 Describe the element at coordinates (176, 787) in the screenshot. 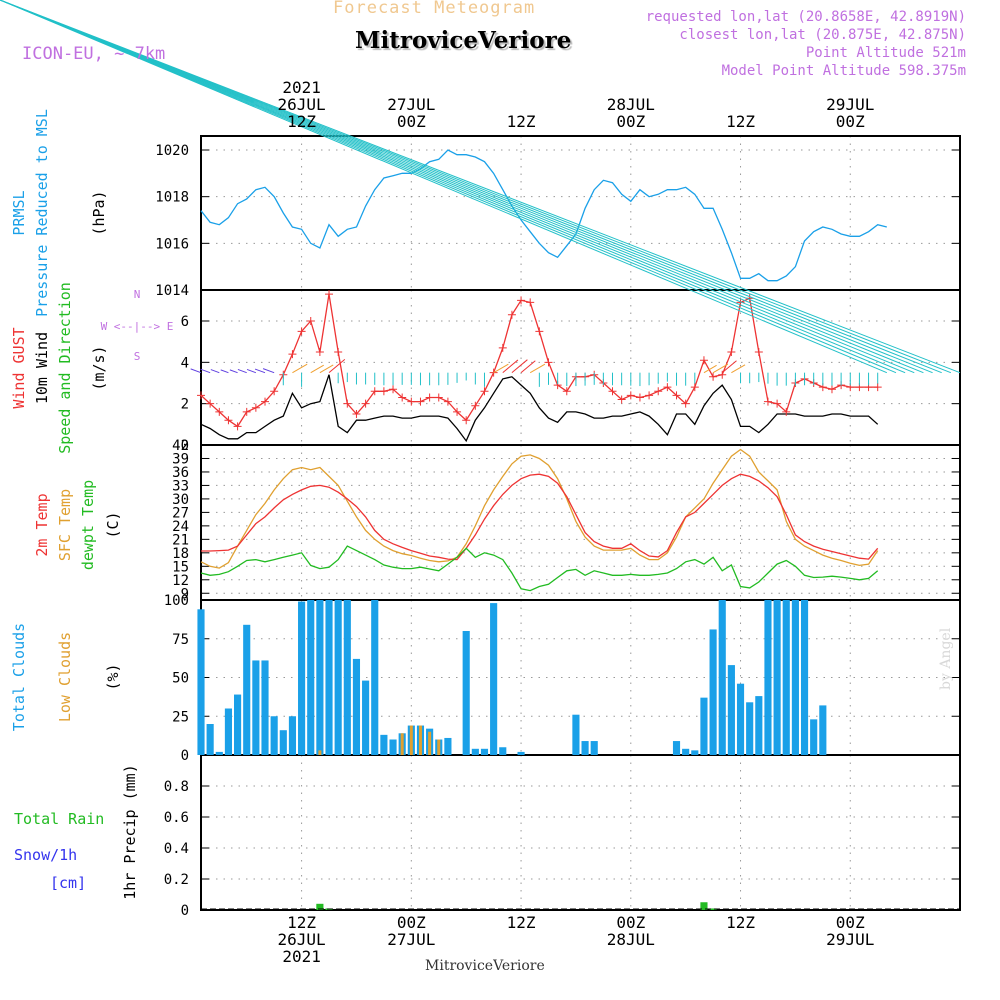

I see `y-tick-label: 0.8` at that location.